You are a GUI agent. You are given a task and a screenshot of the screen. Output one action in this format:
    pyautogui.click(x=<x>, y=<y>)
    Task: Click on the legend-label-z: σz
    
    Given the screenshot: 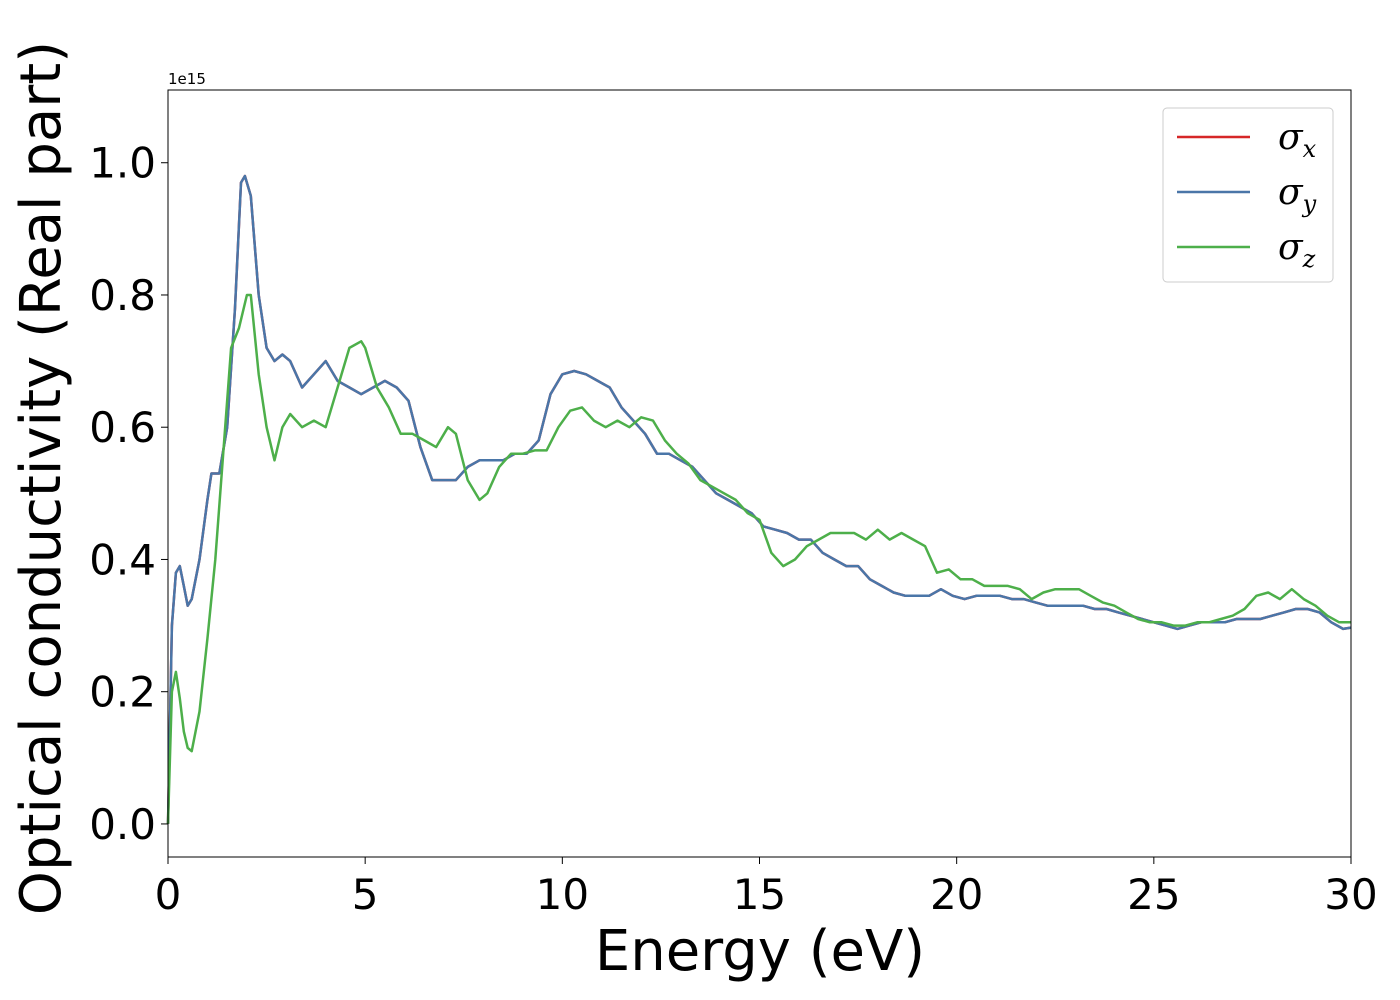 What is the action you would take?
    pyautogui.click(x=1297, y=250)
    